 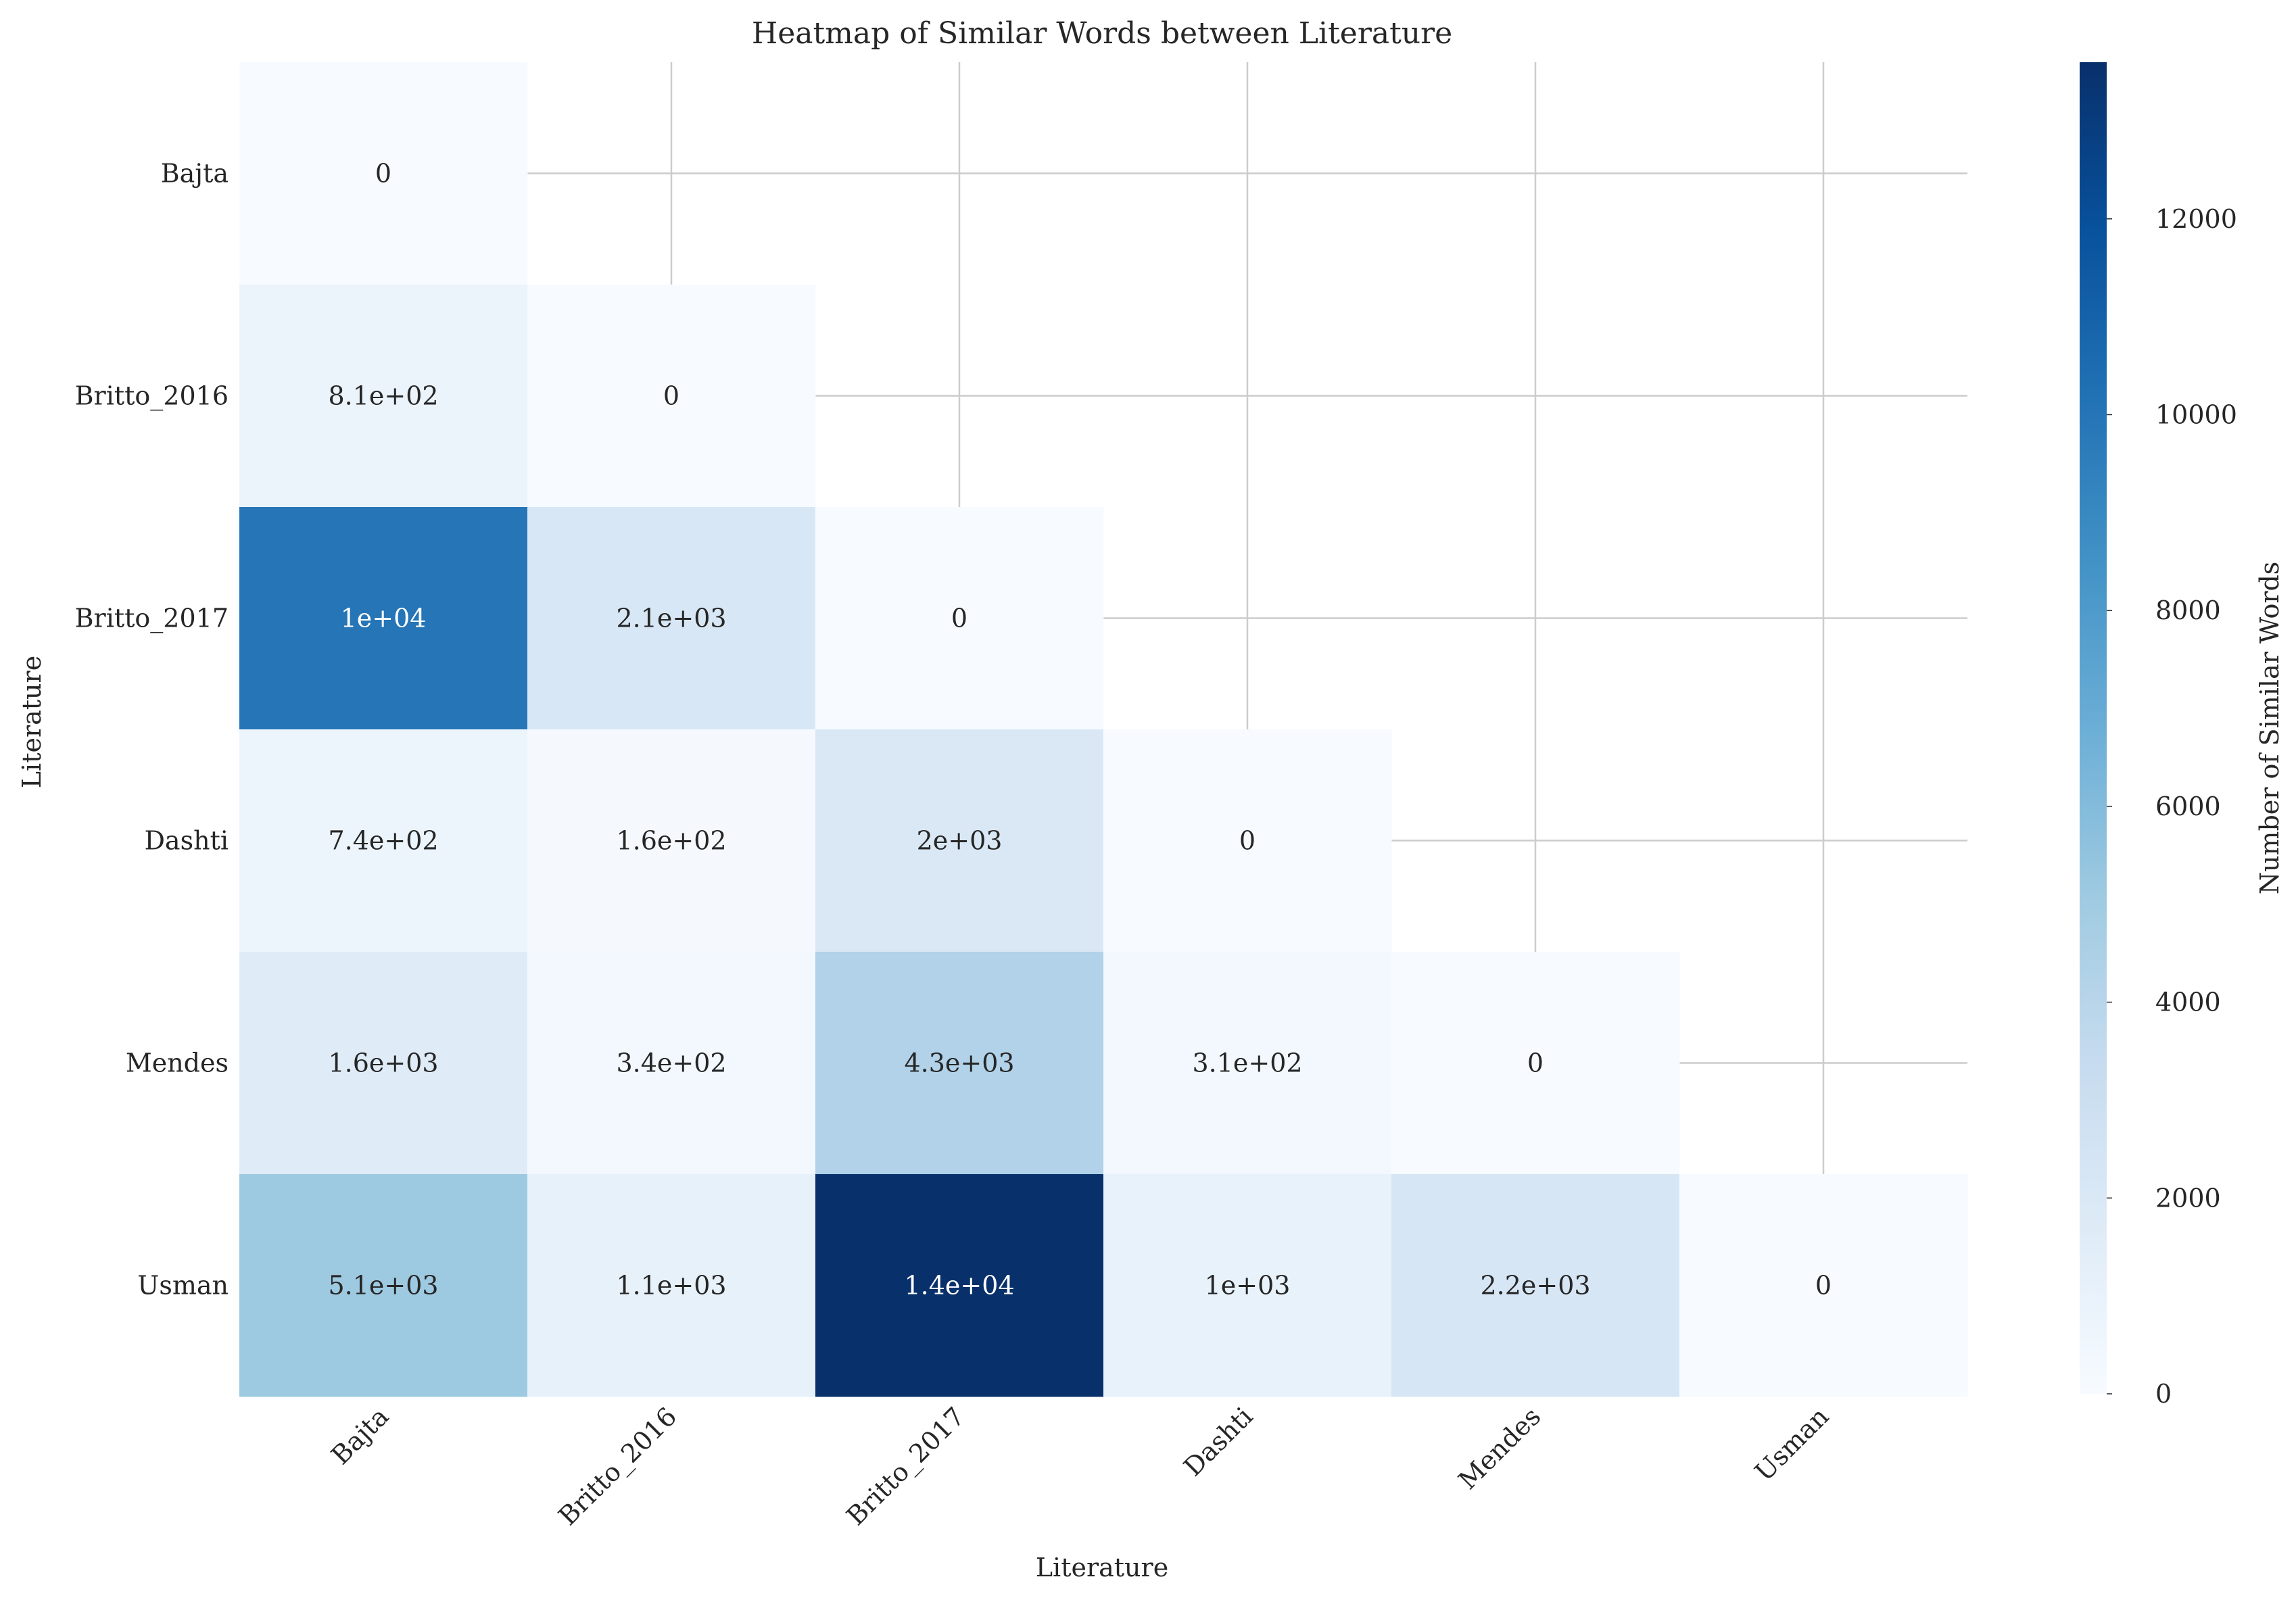 I want to click on y-tick-label: Britto_2016, so click(x=152, y=397).